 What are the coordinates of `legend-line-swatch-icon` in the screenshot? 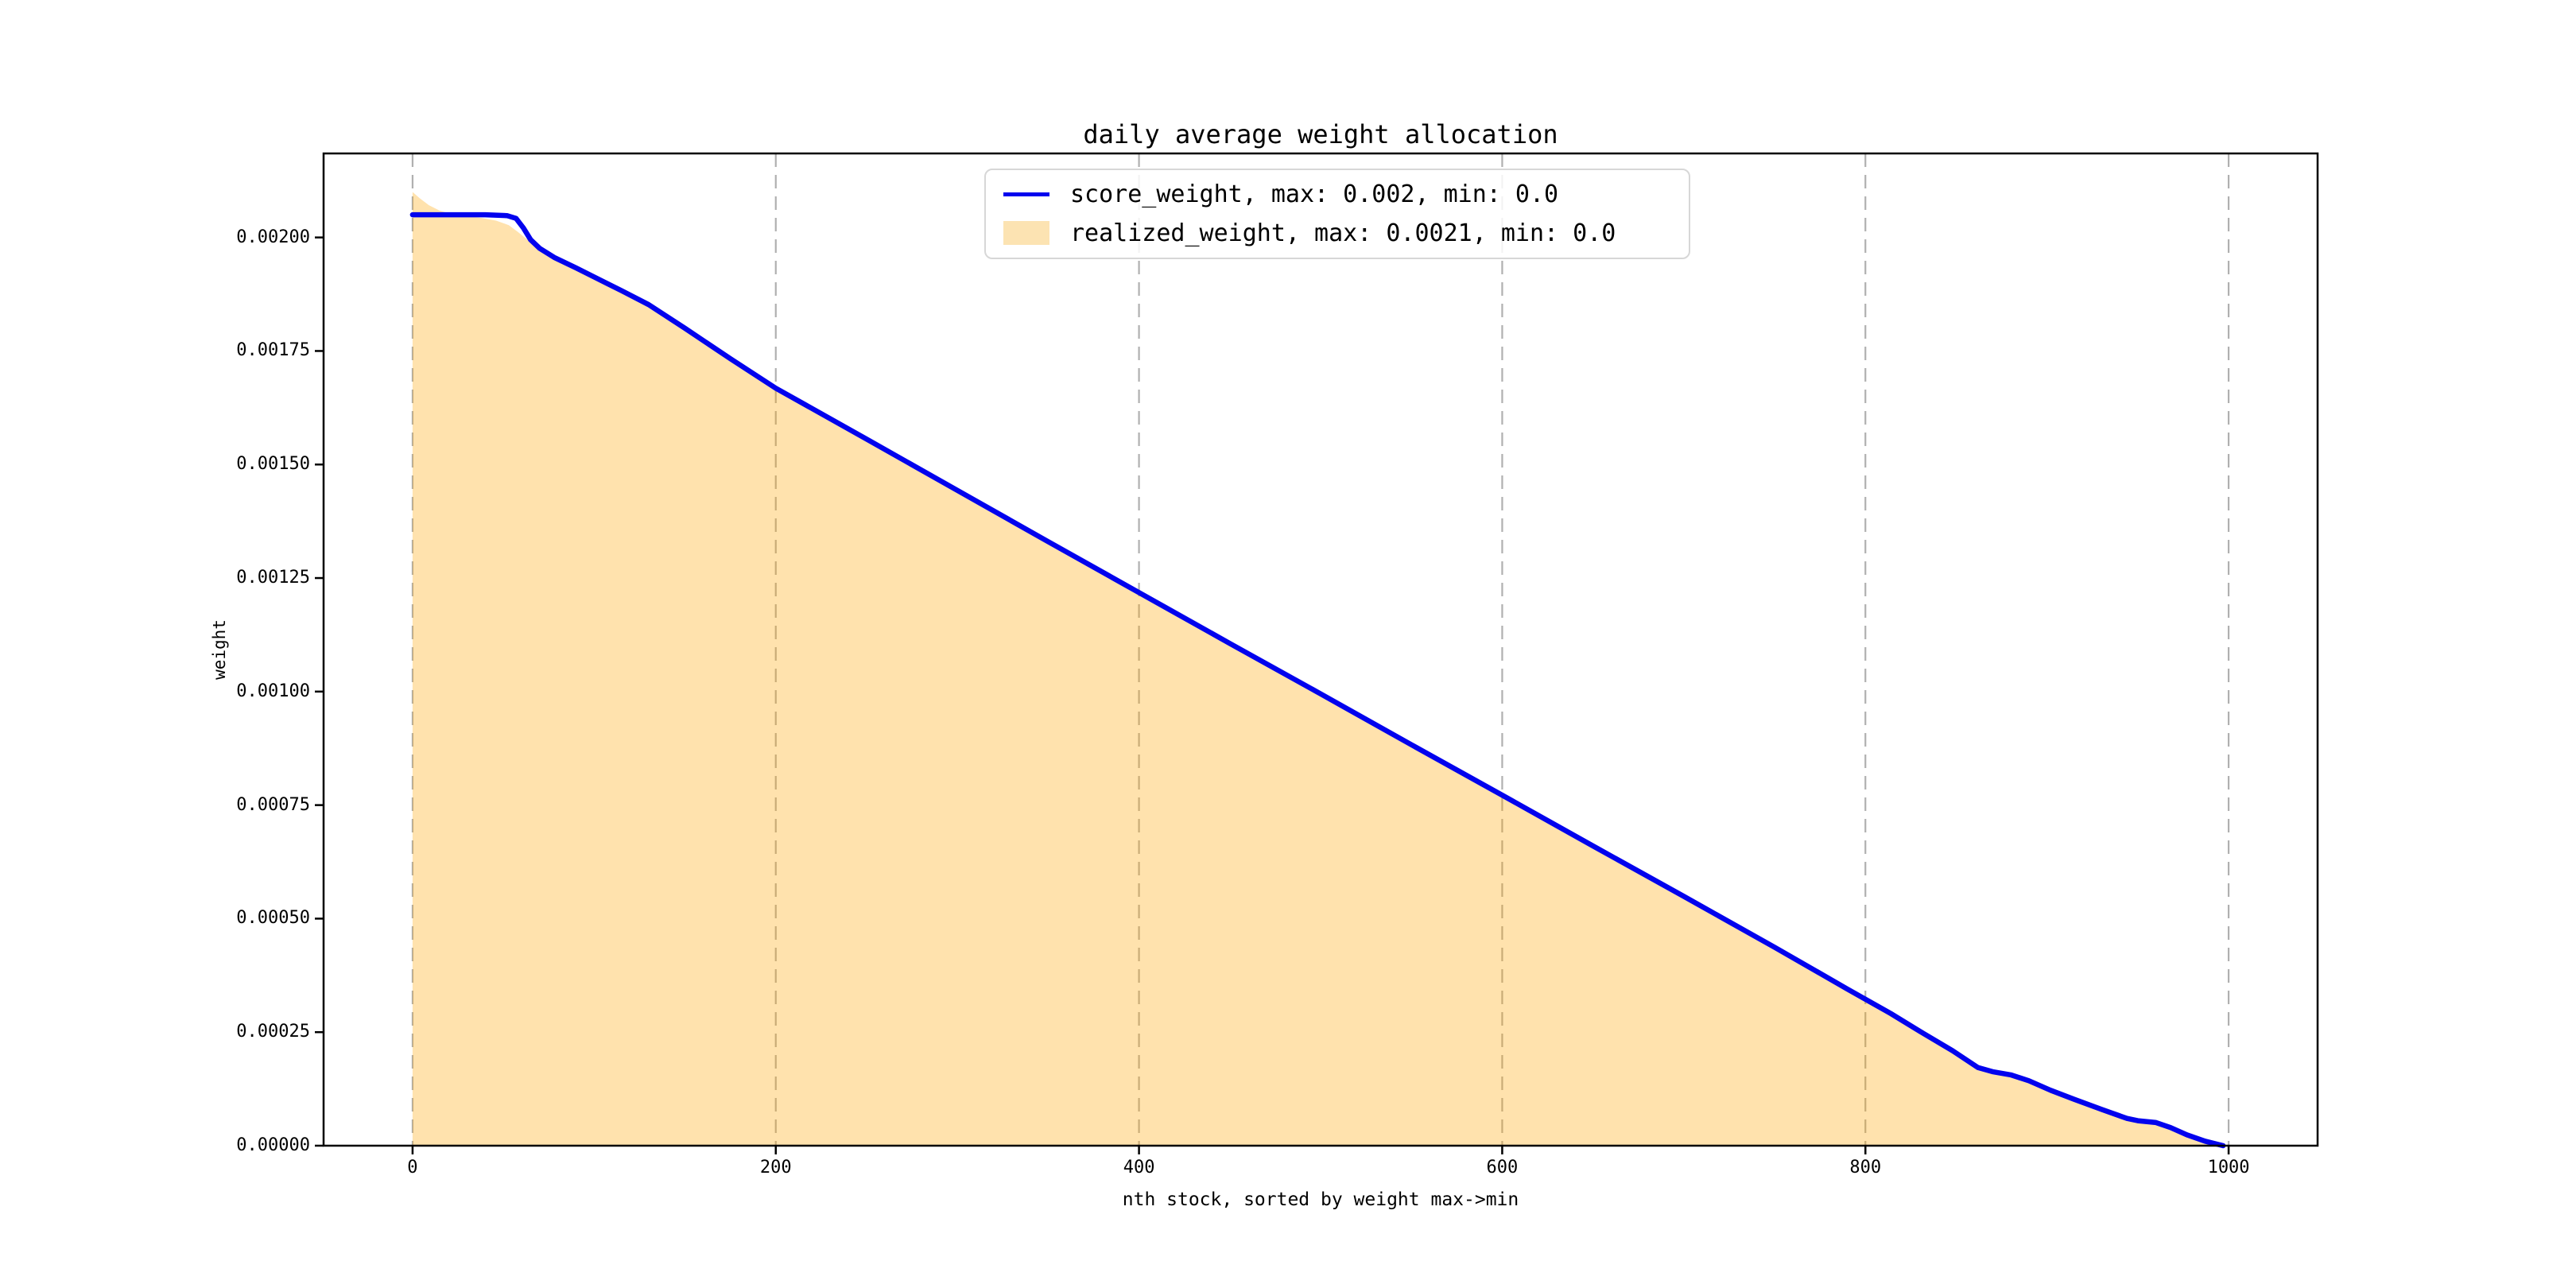 It's located at (1026, 195).